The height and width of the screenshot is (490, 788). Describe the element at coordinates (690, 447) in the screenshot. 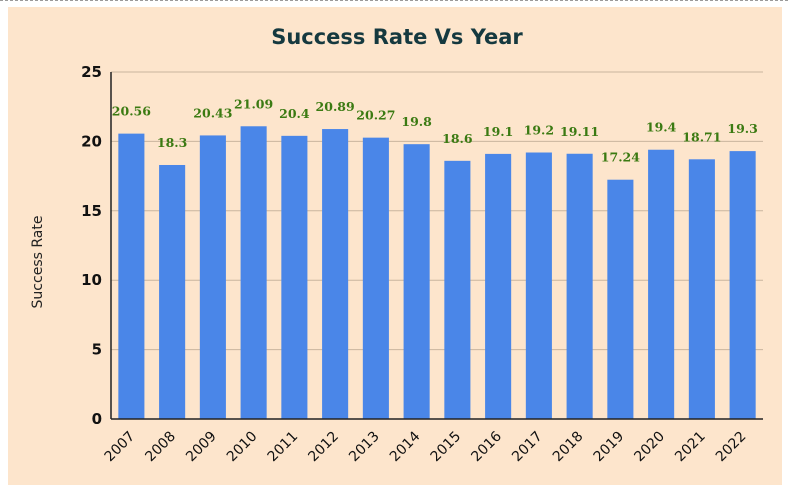

I see `x-tick-label: 2021` at that location.